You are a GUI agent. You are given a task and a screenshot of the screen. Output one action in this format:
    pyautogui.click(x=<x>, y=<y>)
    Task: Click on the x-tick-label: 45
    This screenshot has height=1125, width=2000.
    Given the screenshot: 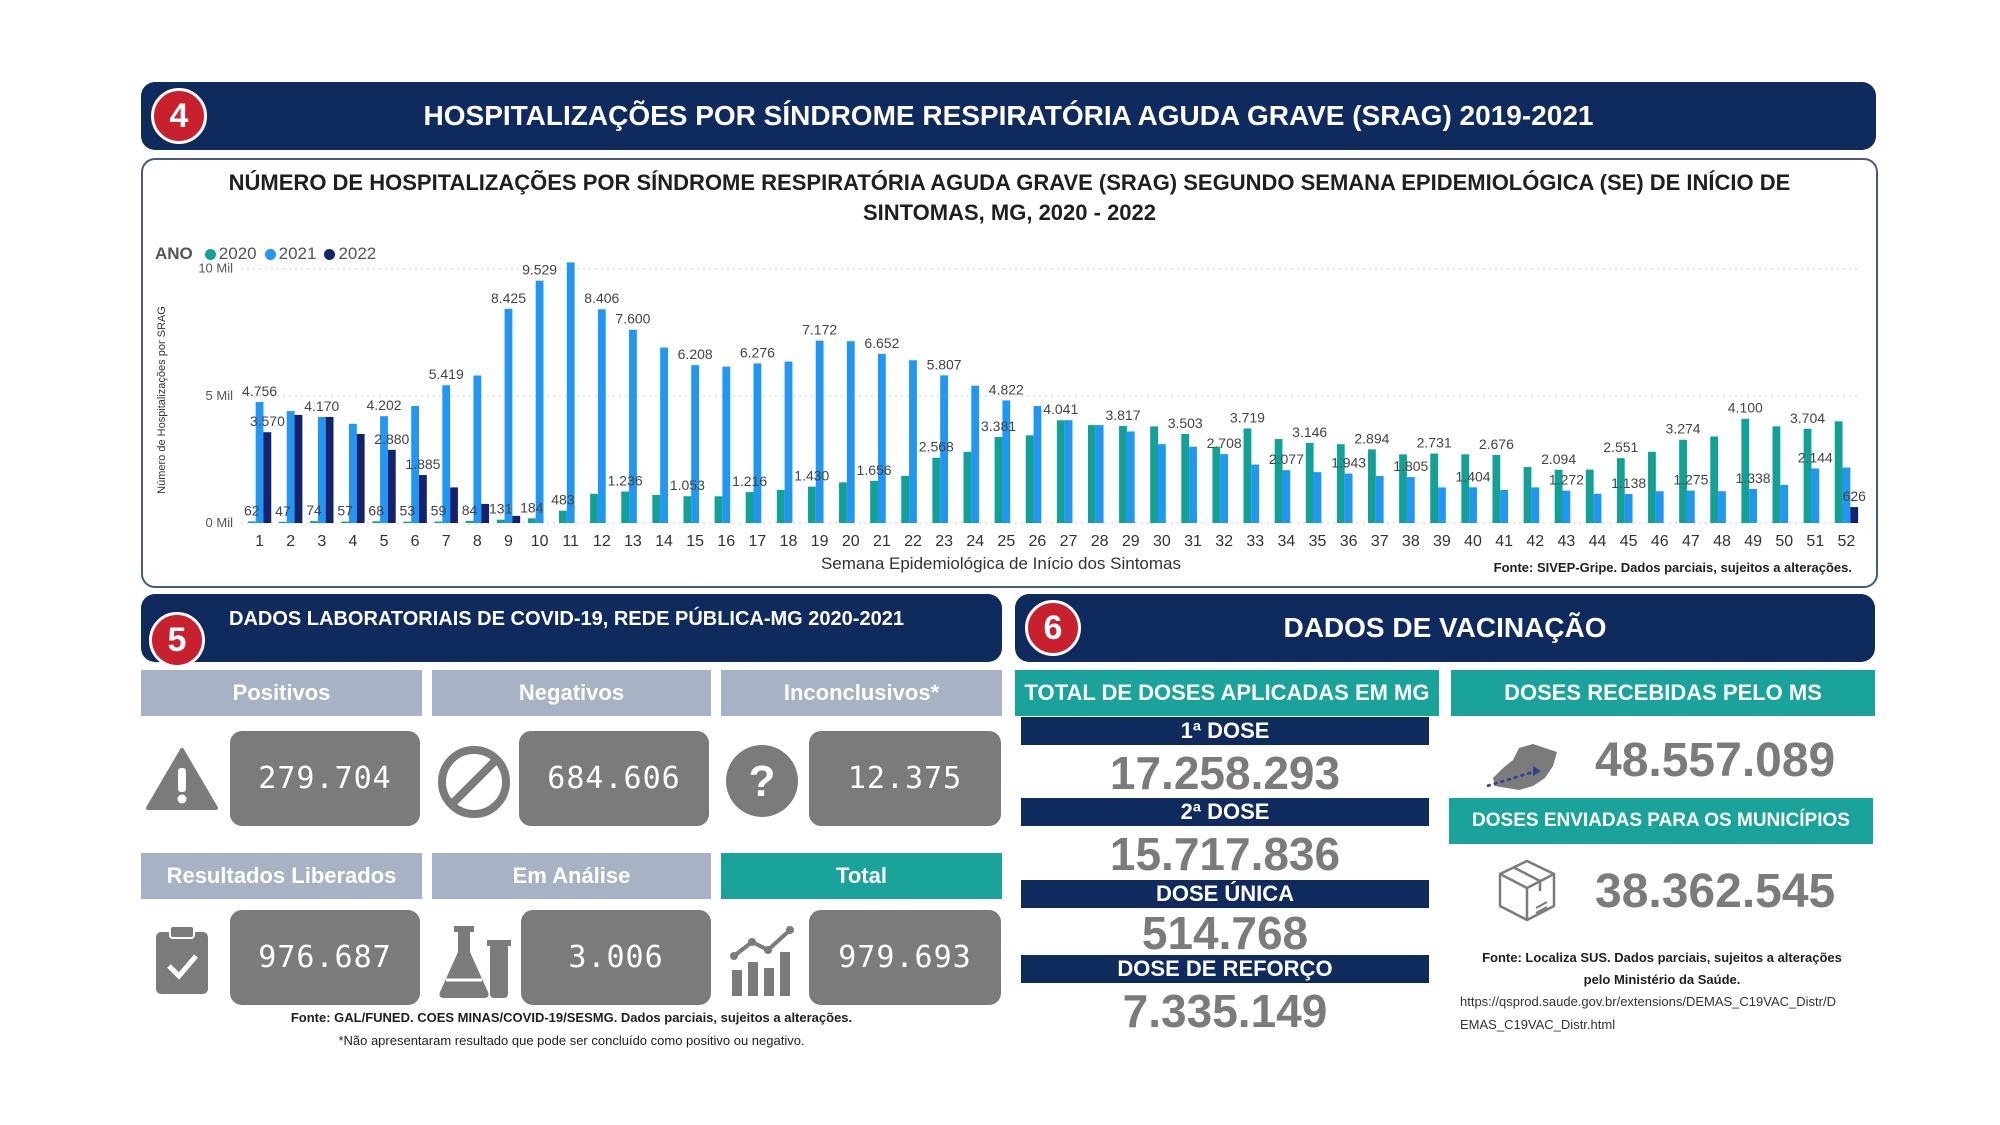 What is the action you would take?
    pyautogui.click(x=1629, y=541)
    